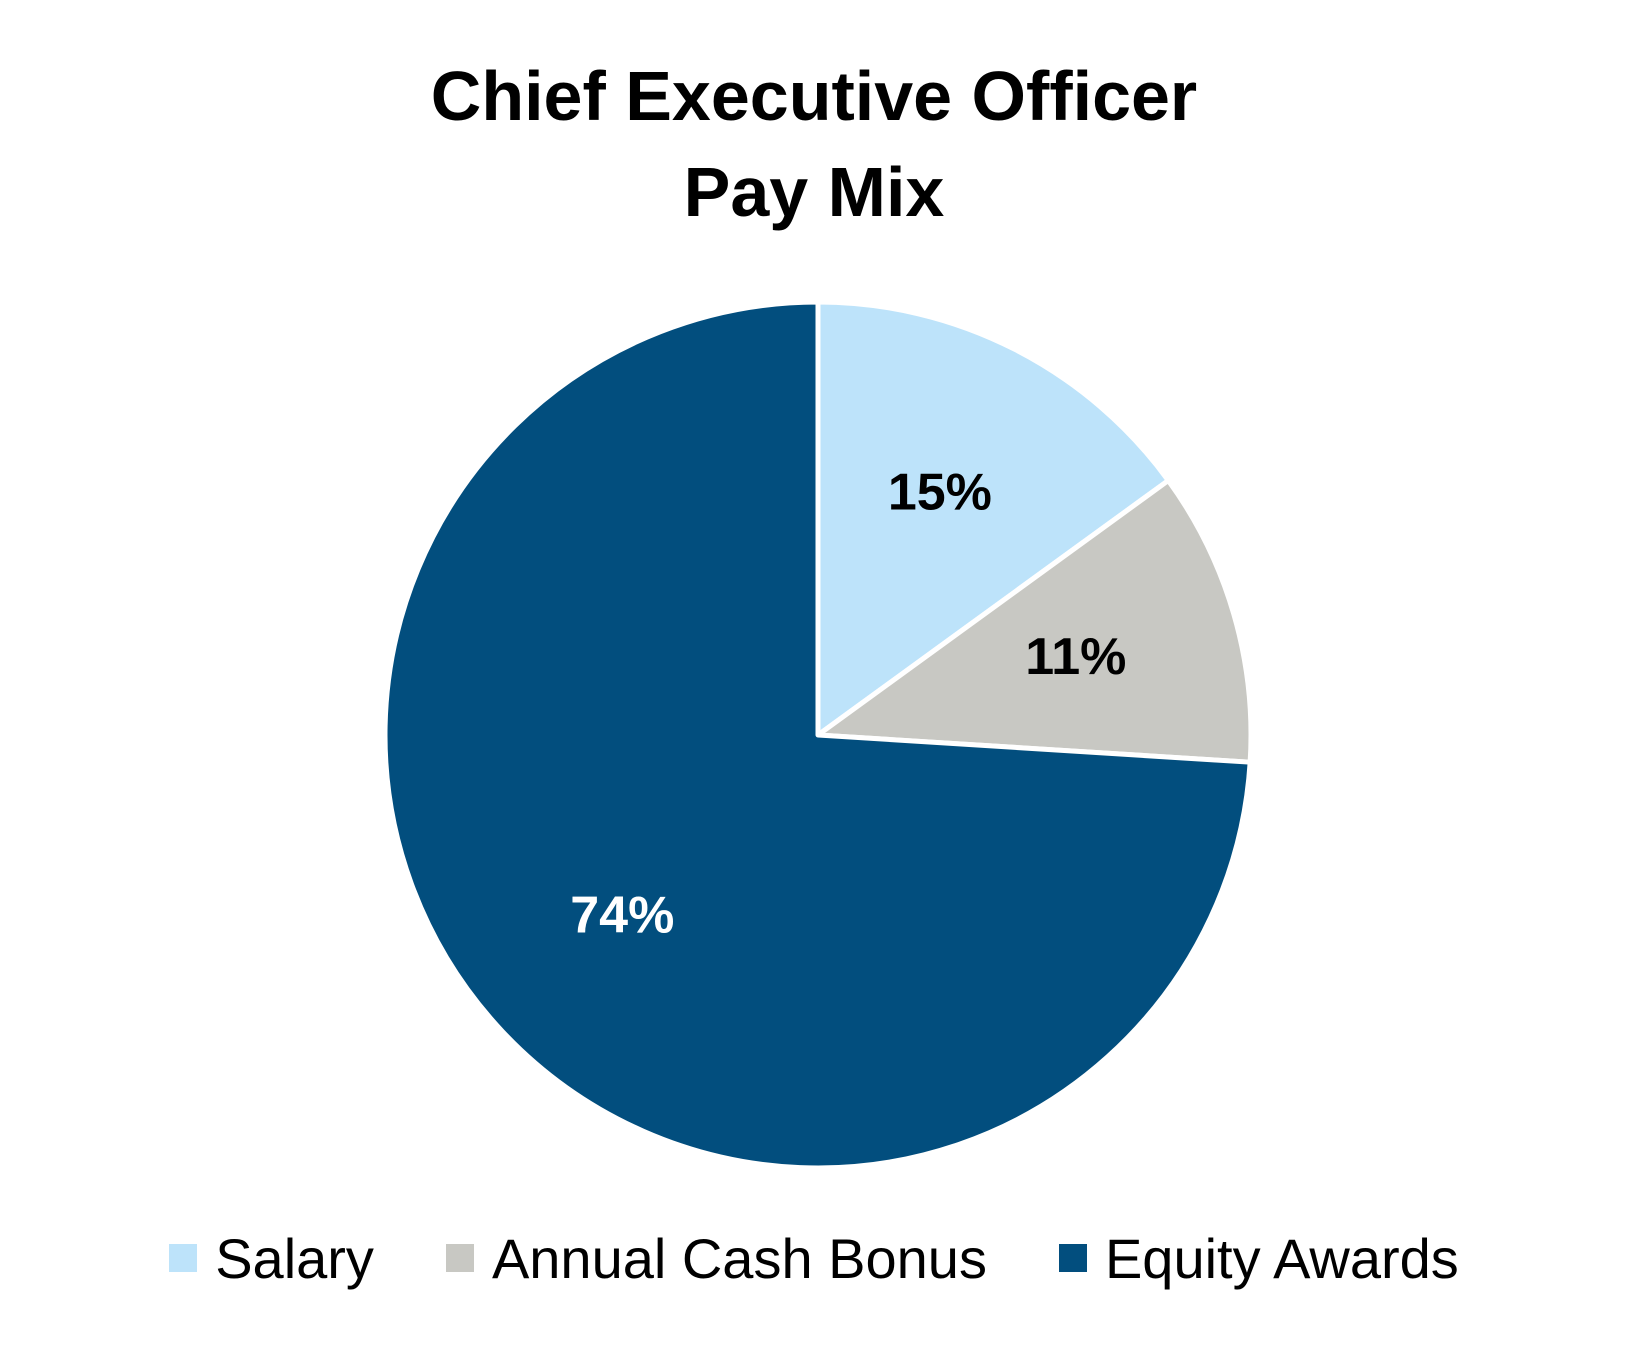 The width and height of the screenshot is (1628, 1348). Describe the element at coordinates (940, 493) in the screenshot. I see `data-label-salary: 15%` at that location.